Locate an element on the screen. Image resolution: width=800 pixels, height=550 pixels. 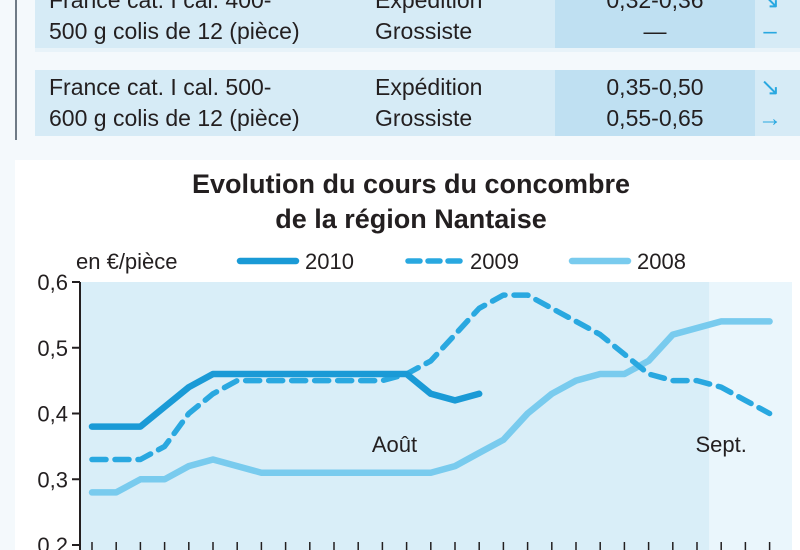
price-line: — is located at coordinates (655, 31).